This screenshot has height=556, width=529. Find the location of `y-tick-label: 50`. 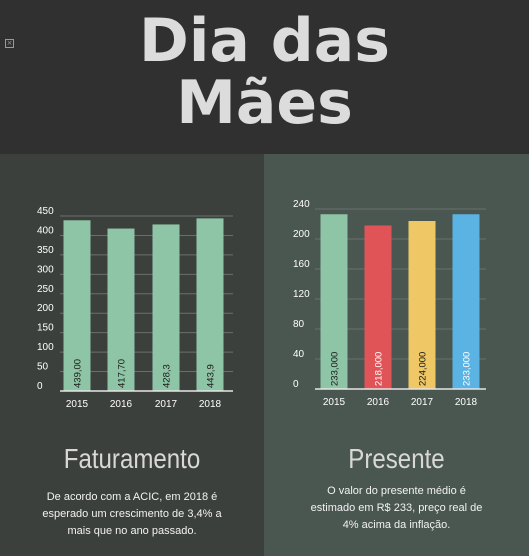

y-tick-label: 50 is located at coordinates (43, 367).